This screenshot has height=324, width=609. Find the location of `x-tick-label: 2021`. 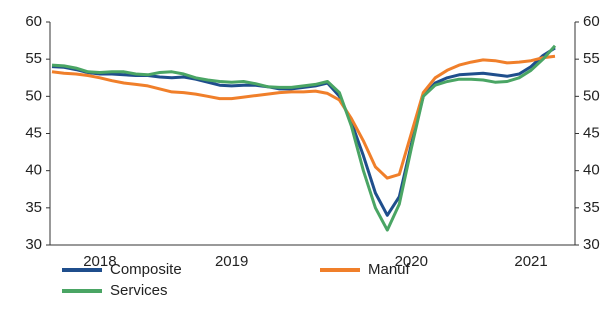

x-tick-label: 2021 is located at coordinates (530, 261).